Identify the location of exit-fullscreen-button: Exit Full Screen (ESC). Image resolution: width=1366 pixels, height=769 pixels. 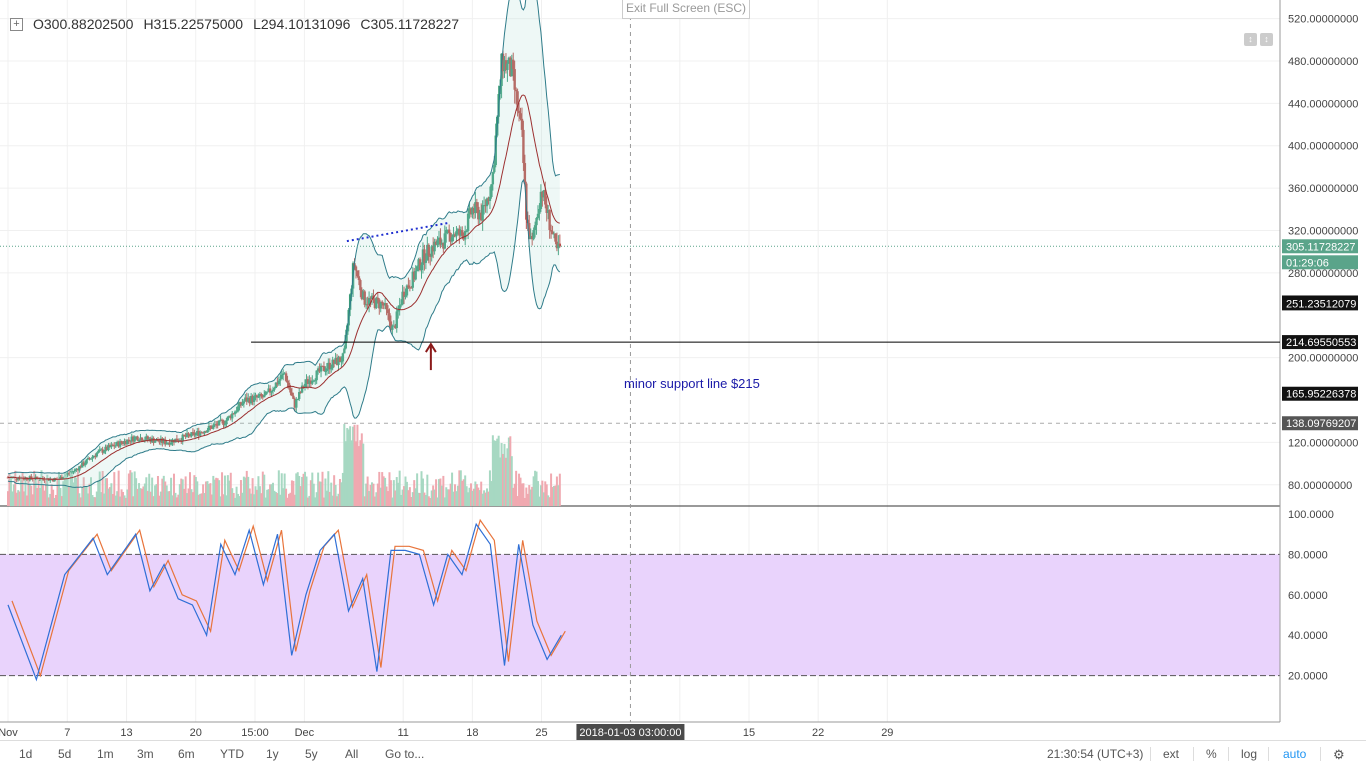
(686, 9).